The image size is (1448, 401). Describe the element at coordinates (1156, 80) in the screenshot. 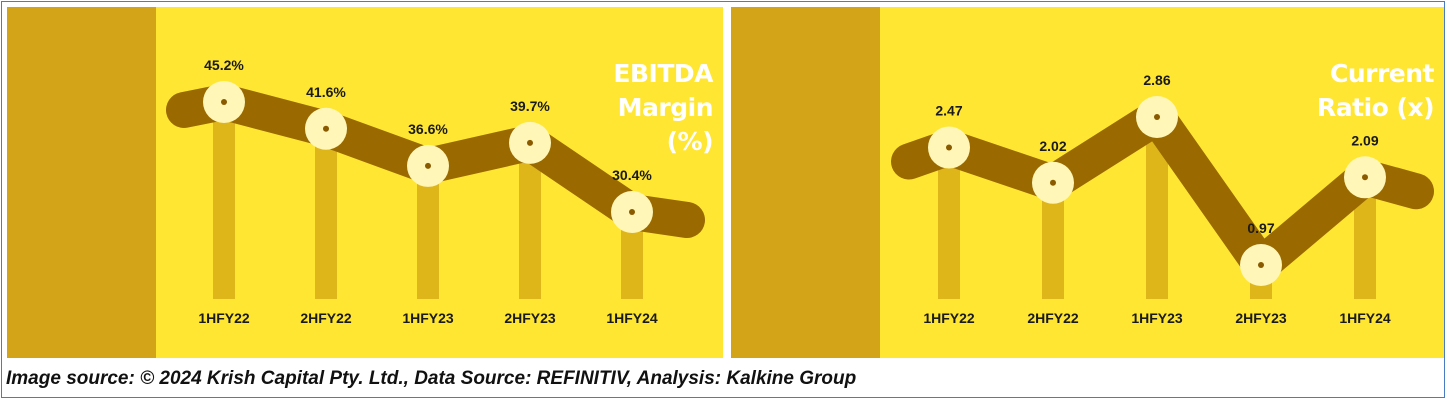

I see `data-label: 2.86` at that location.